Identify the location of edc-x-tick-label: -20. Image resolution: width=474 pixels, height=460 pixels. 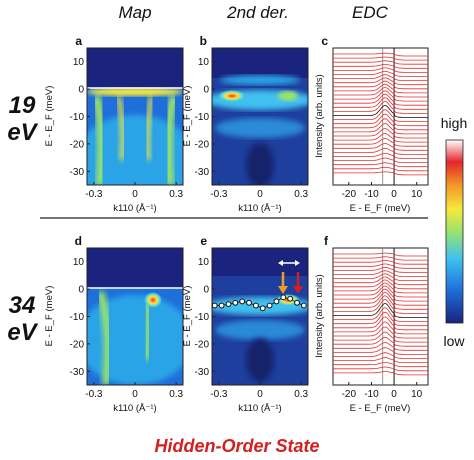
(349, 394).